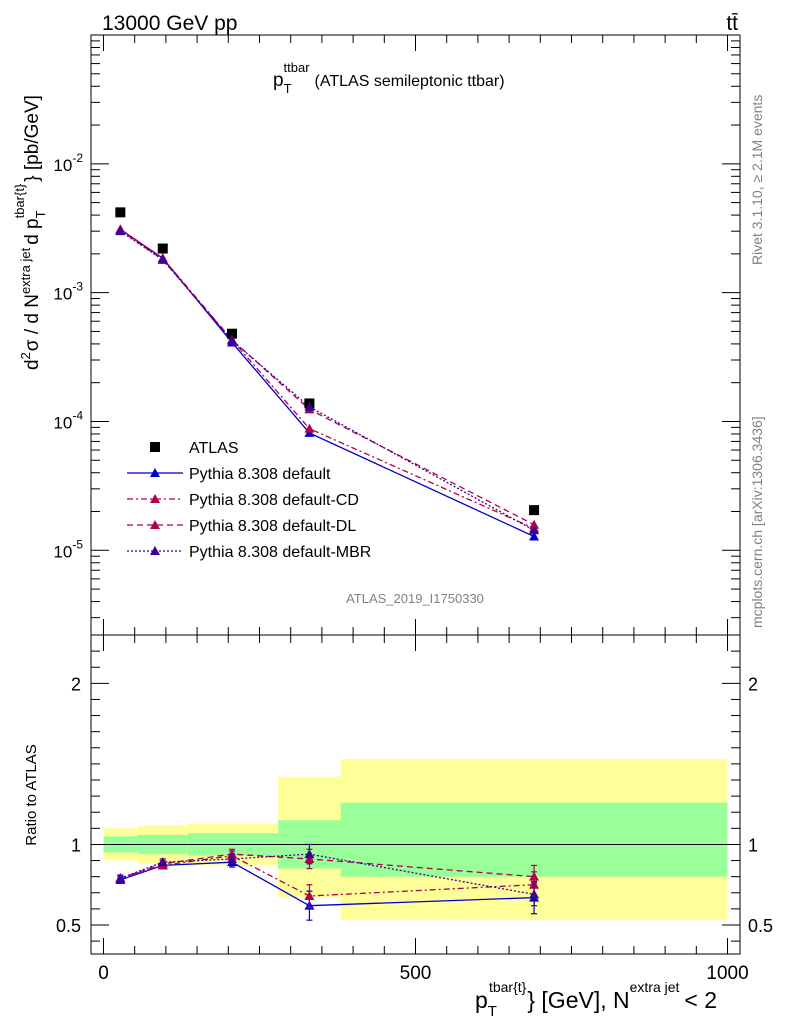 This screenshot has height=1024, width=786. Describe the element at coordinates (68, 926) in the screenshot. I see `ratio-y-tick-label-left: 0.5` at that location.